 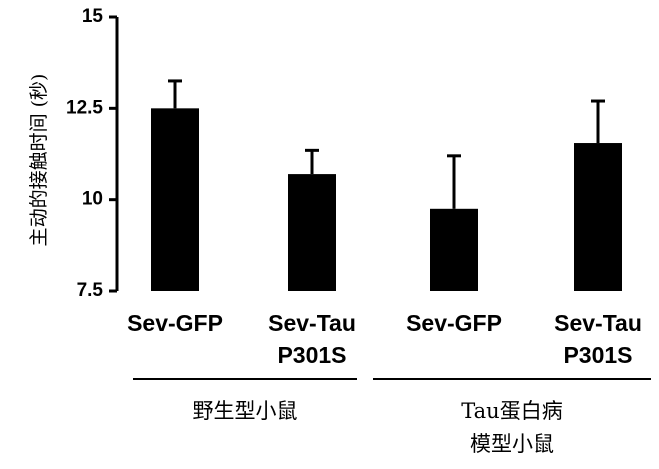 I want to click on y-tick-label: 7.5, so click(x=90, y=290).